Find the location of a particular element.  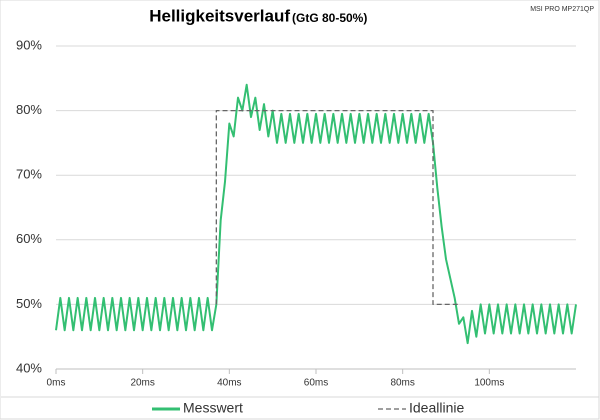

y-tick-label: 40% is located at coordinates (29, 367).